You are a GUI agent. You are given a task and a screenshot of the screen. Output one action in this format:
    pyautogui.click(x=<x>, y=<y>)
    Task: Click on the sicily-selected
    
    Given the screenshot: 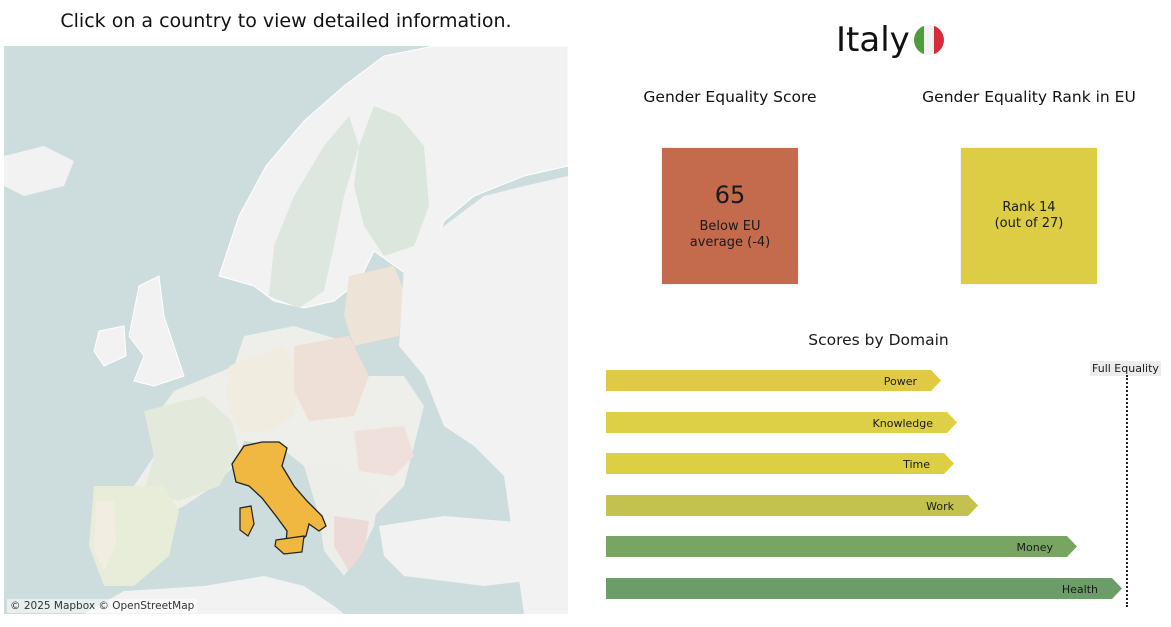 What is the action you would take?
    pyautogui.click(x=289, y=545)
    